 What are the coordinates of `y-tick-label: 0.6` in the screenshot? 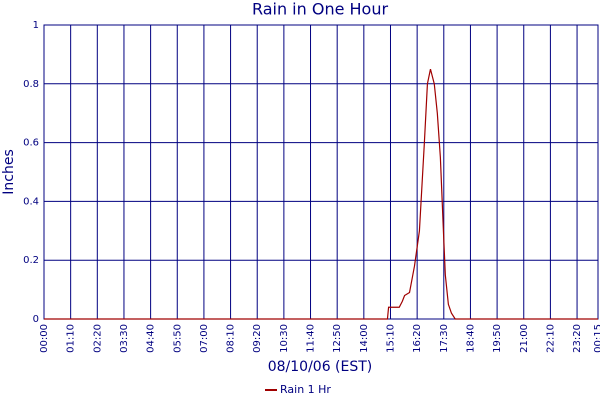 It's located at (31, 143).